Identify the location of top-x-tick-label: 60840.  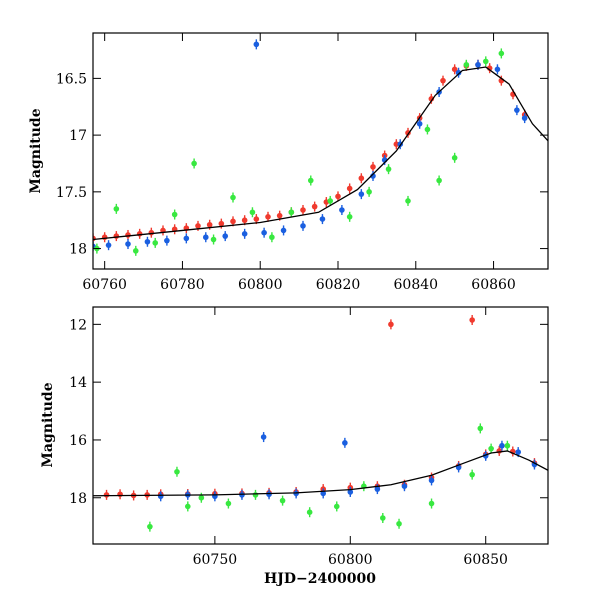
(416, 285).